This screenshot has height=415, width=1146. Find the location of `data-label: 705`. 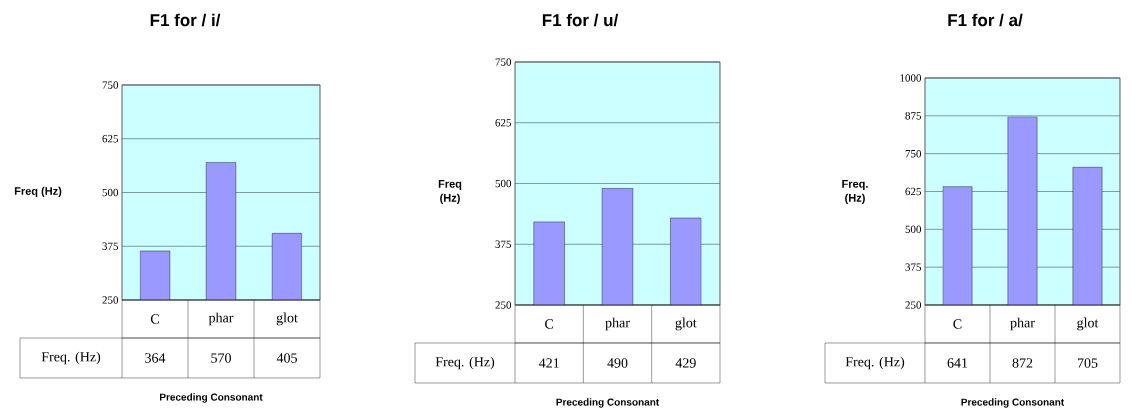

data-label: 705 is located at coordinates (1087, 363).